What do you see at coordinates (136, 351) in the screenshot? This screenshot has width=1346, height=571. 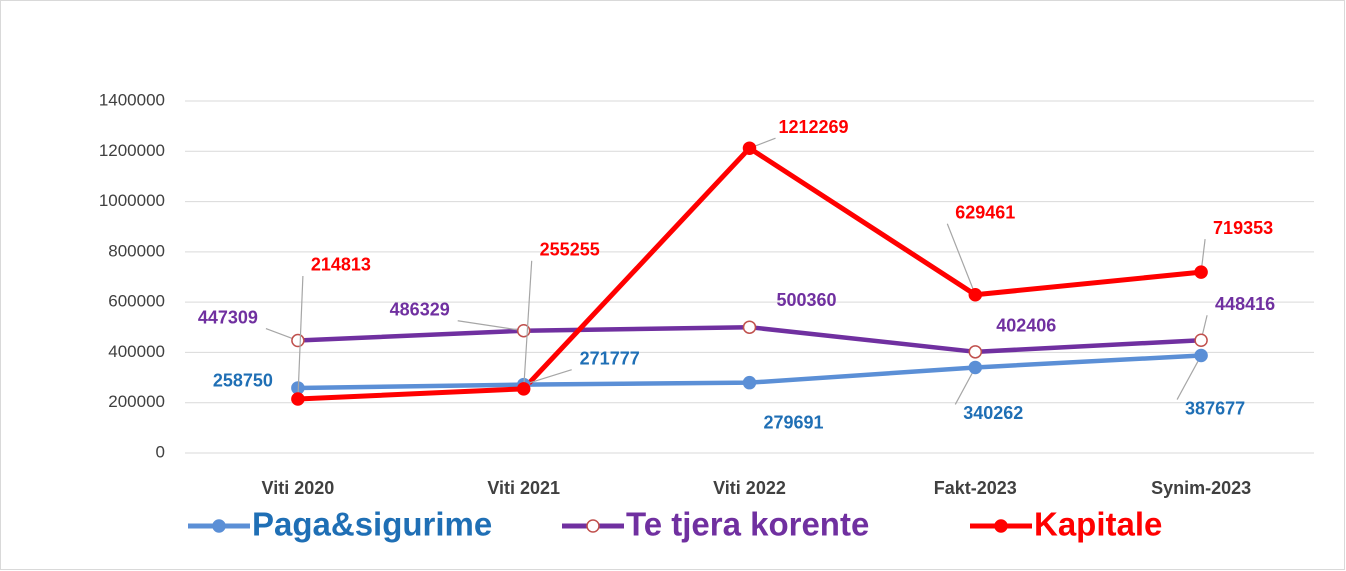 I see `y-tick-label: 400000` at bounding box center [136, 351].